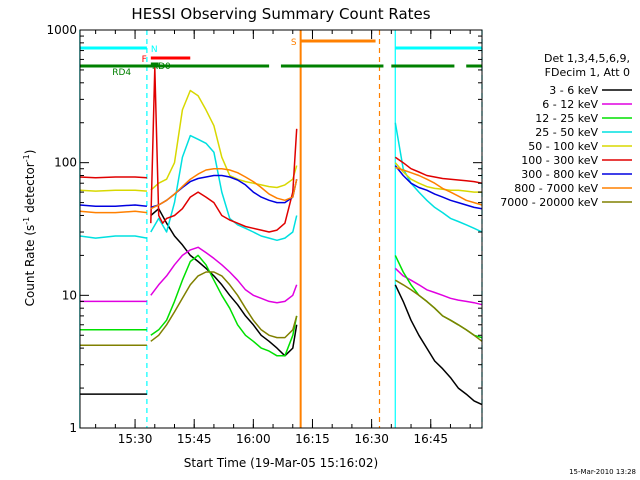 This screenshot has height=480, width=640. I want to click on x-tick-label: 16:30, so click(371, 439).